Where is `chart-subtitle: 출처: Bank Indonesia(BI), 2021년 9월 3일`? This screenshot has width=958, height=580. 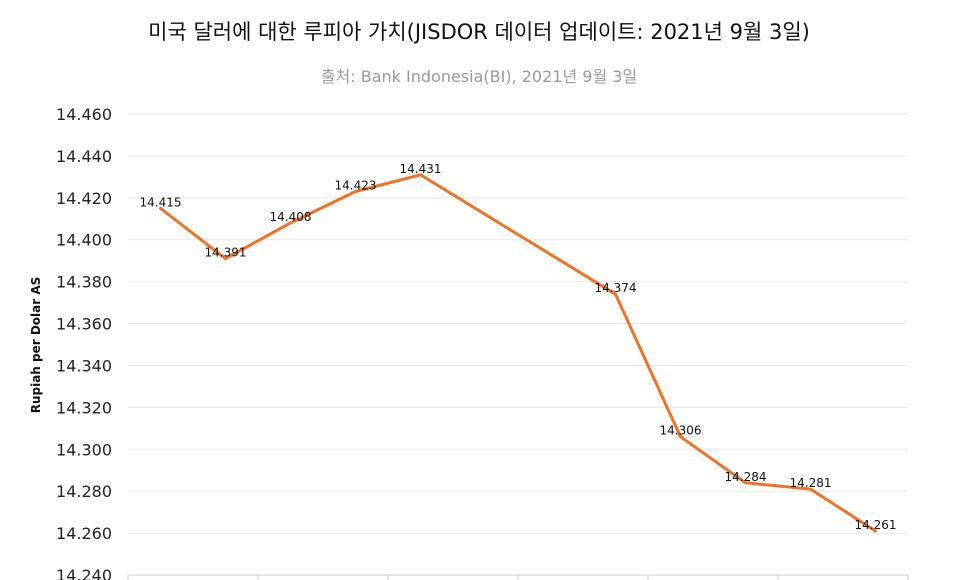 chart-subtitle: 출처: Bank Indonesia(BI), 2021년 9월 3일 is located at coordinates (479, 76).